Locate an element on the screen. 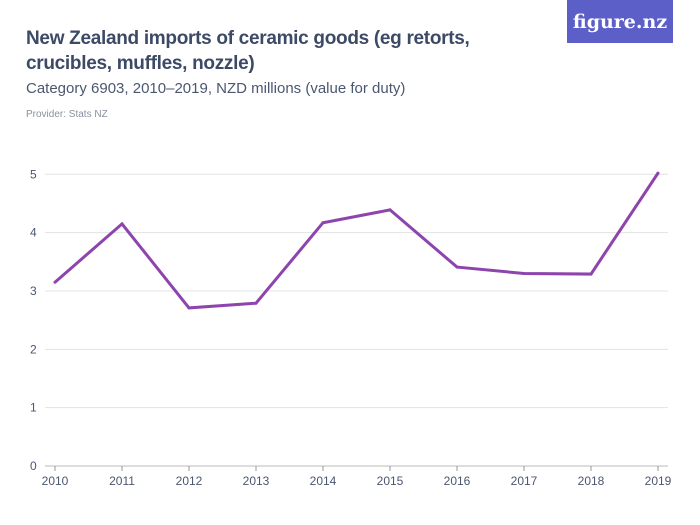  x-tick-label: 2011 is located at coordinates (122, 481).